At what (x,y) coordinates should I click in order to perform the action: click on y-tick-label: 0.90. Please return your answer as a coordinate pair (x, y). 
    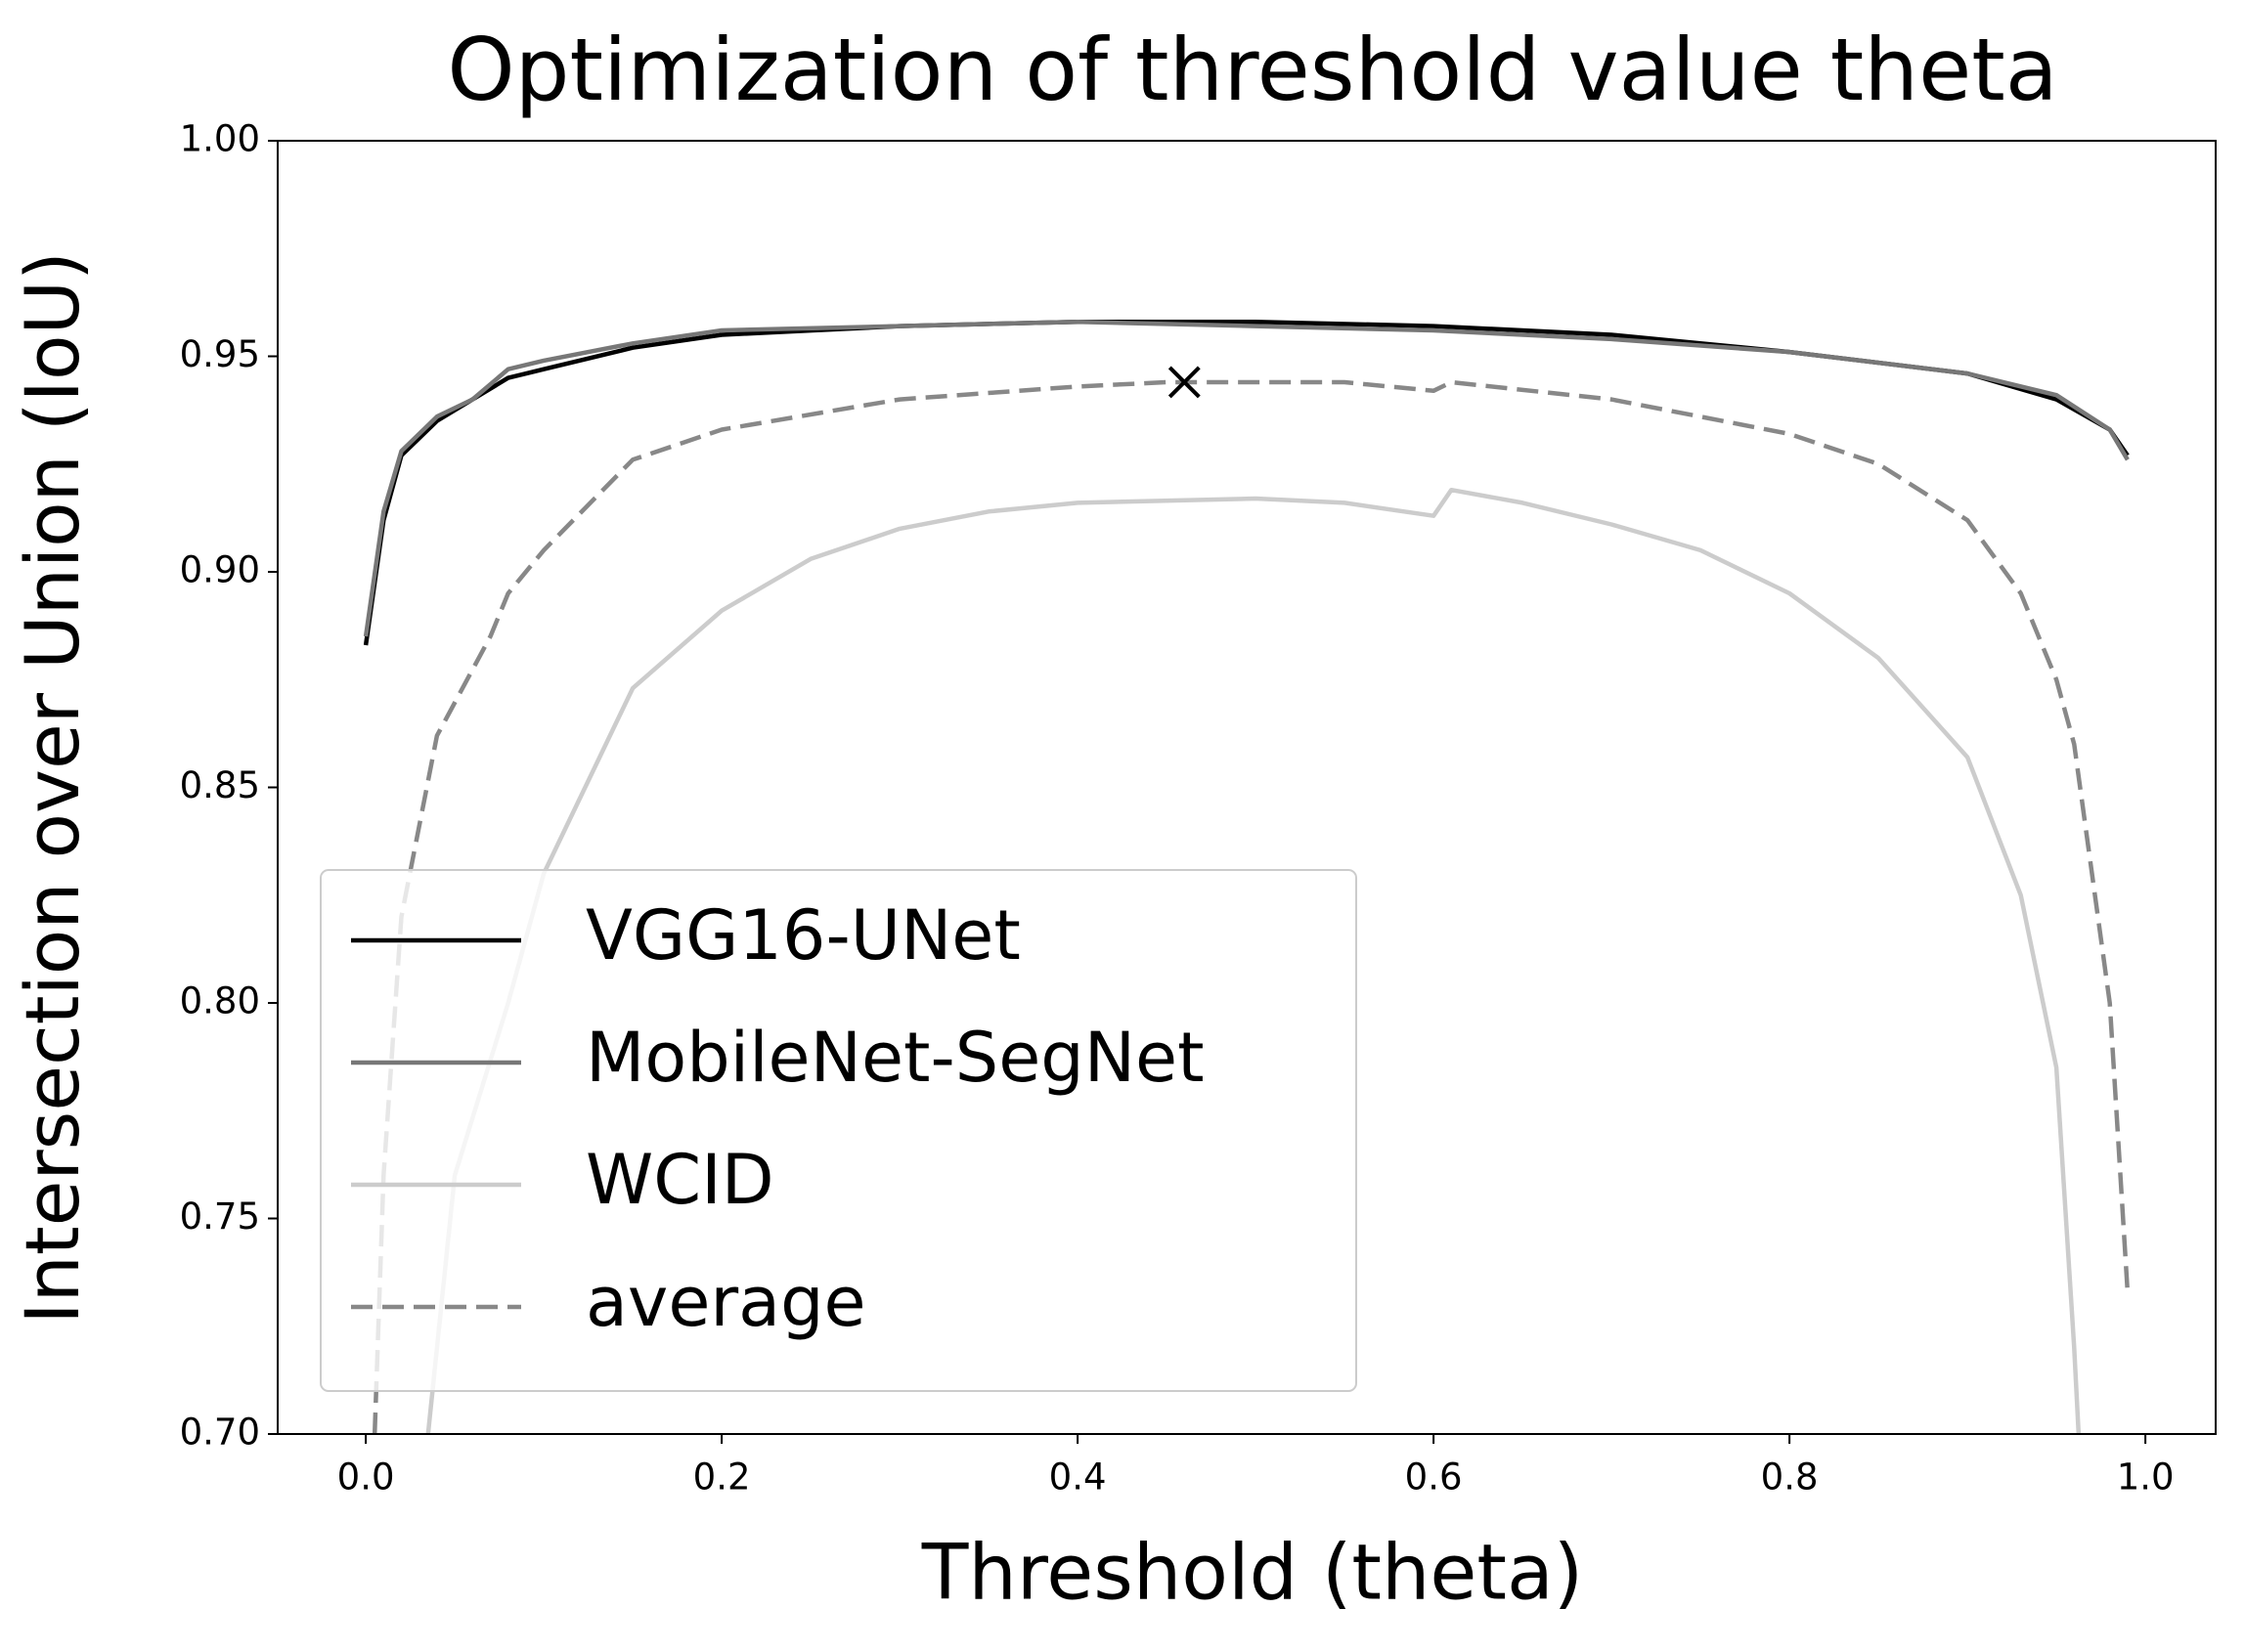
    Looking at the image, I should click on (220, 570).